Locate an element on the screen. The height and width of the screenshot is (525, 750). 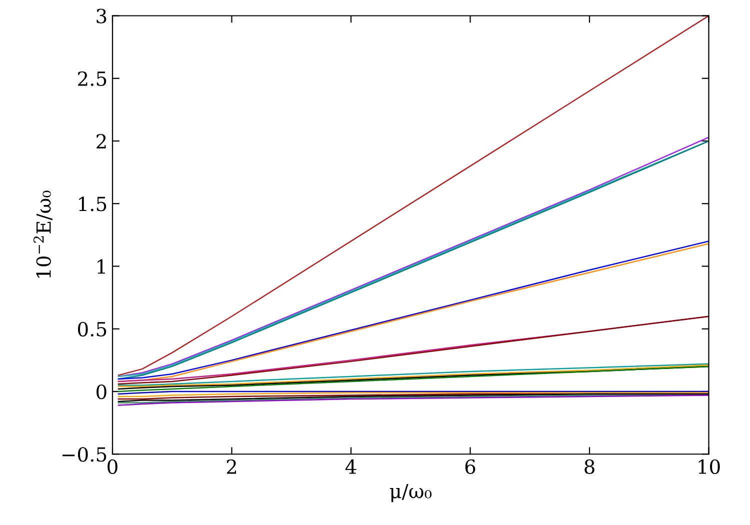
x-tick-label: 10 is located at coordinates (709, 466).